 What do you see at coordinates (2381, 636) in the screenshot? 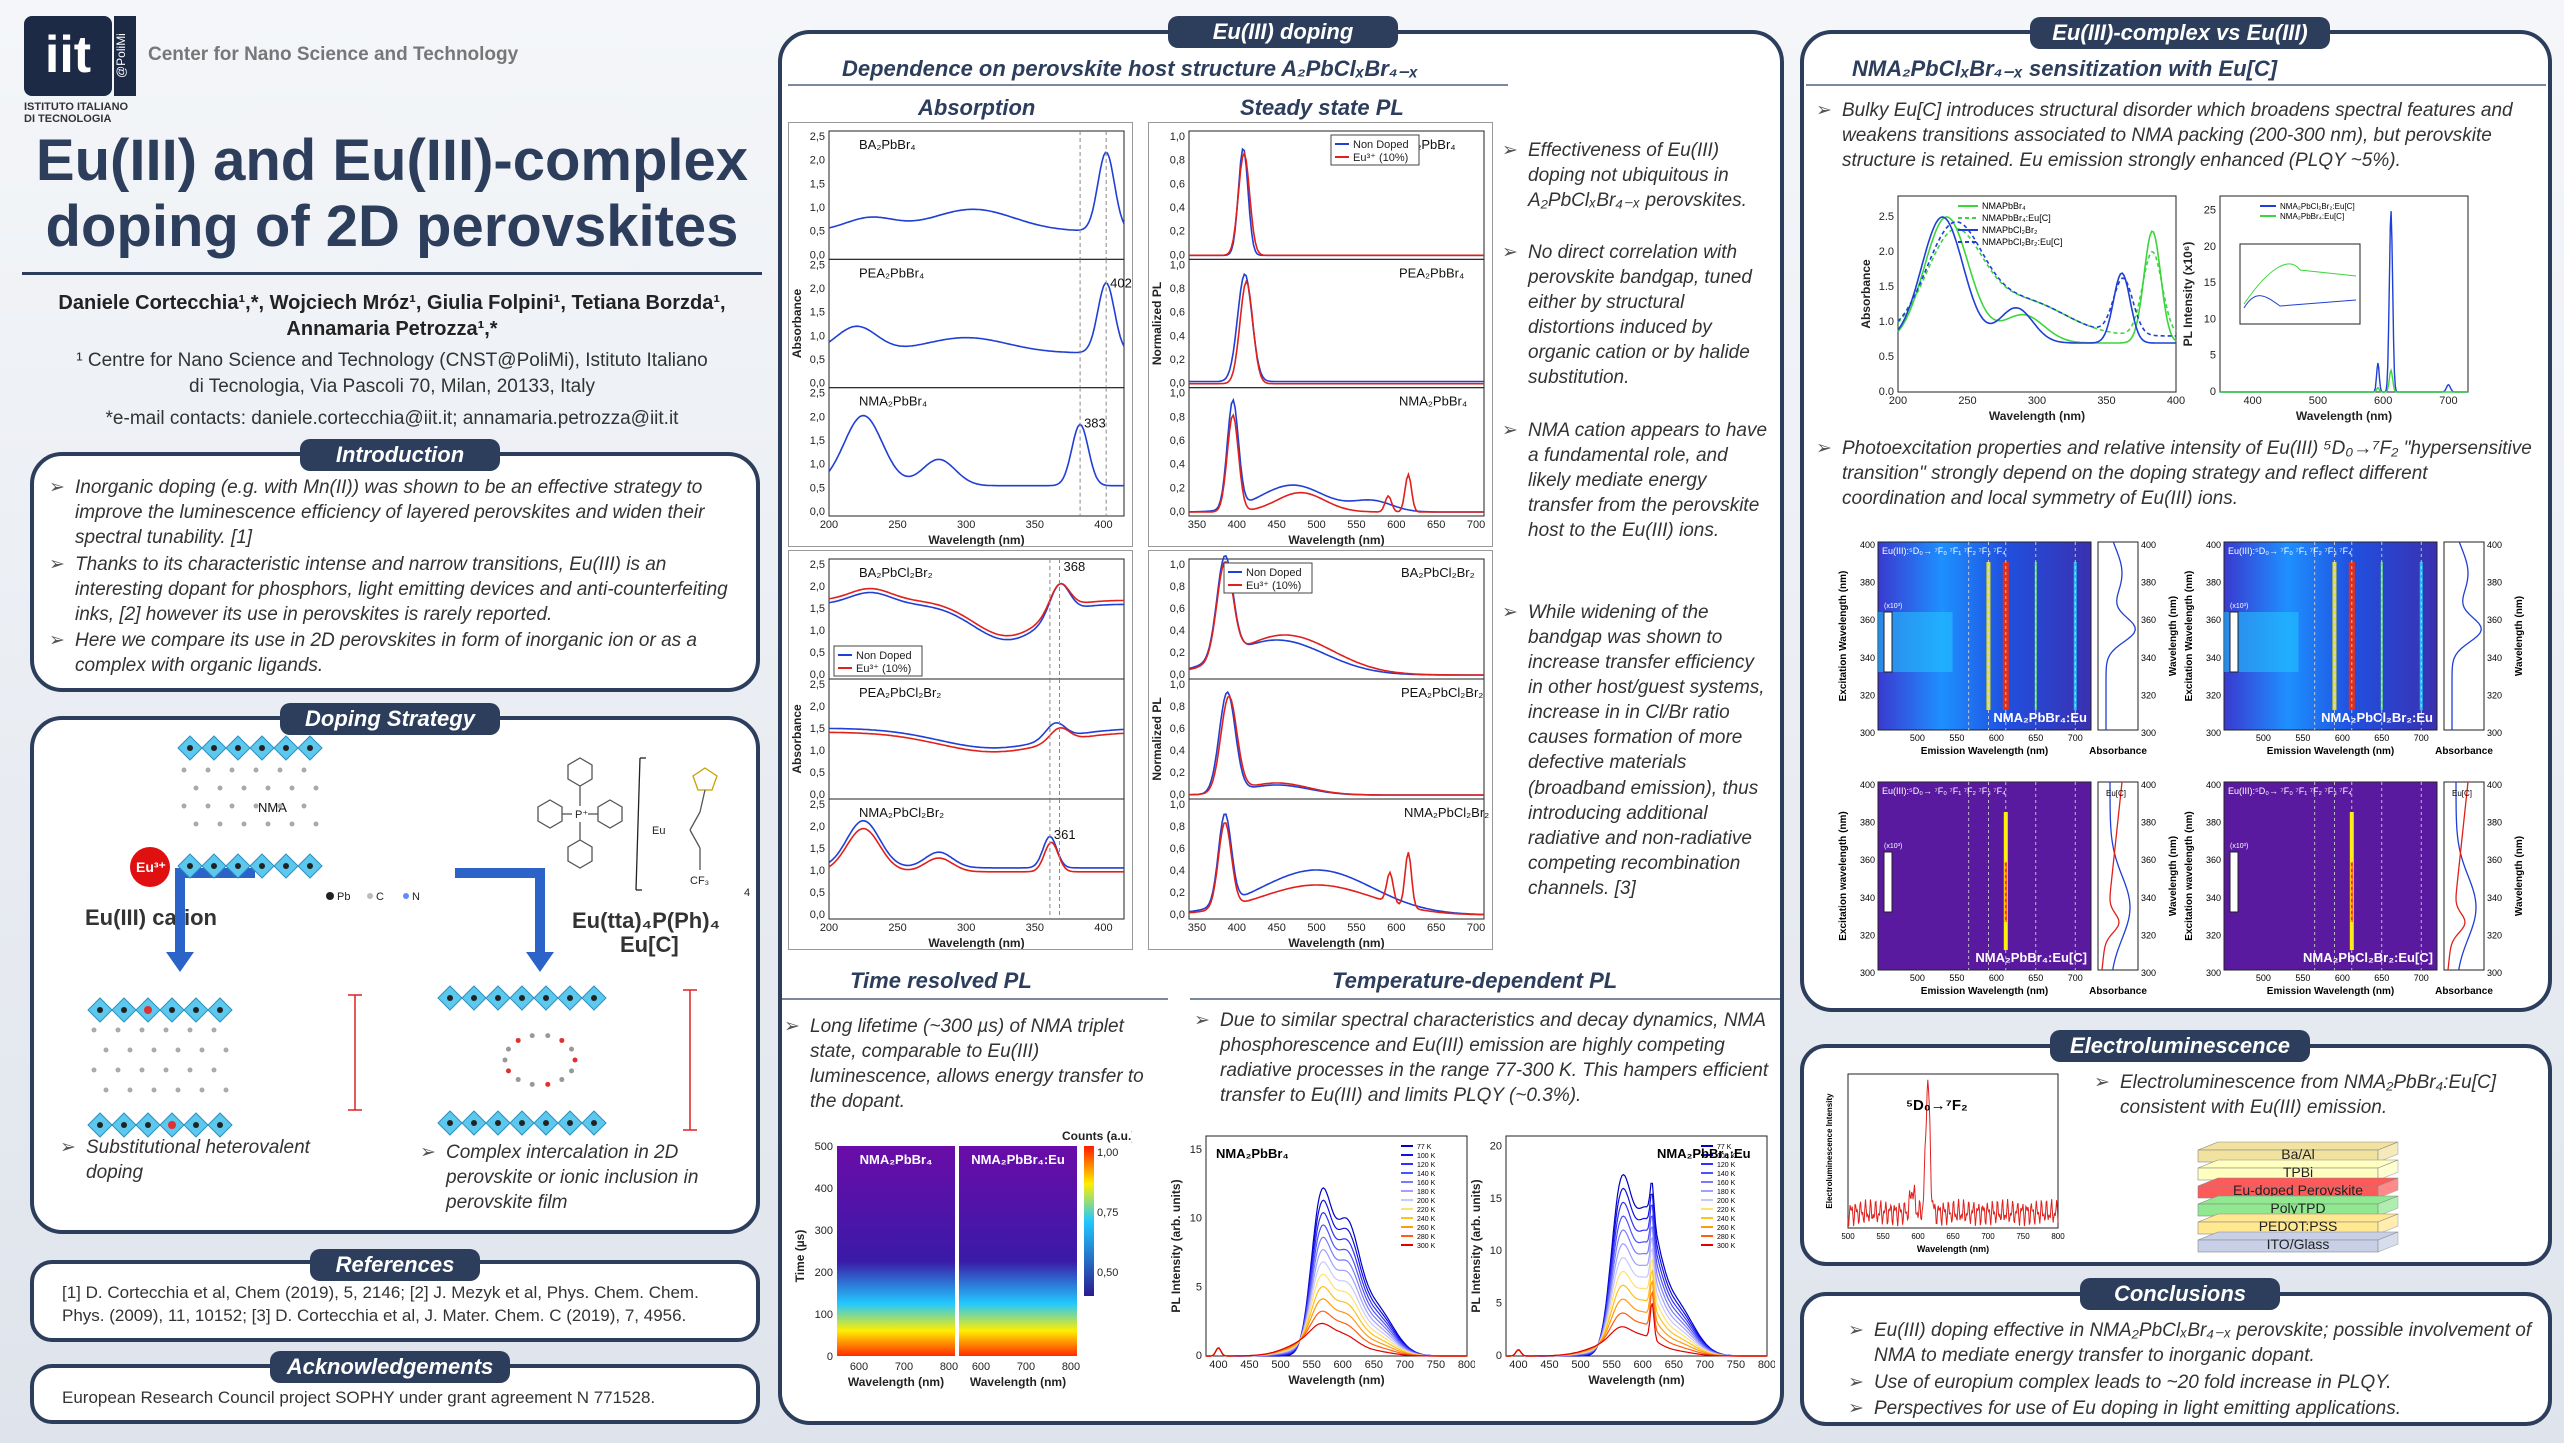
I see `map-band` at bounding box center [2381, 636].